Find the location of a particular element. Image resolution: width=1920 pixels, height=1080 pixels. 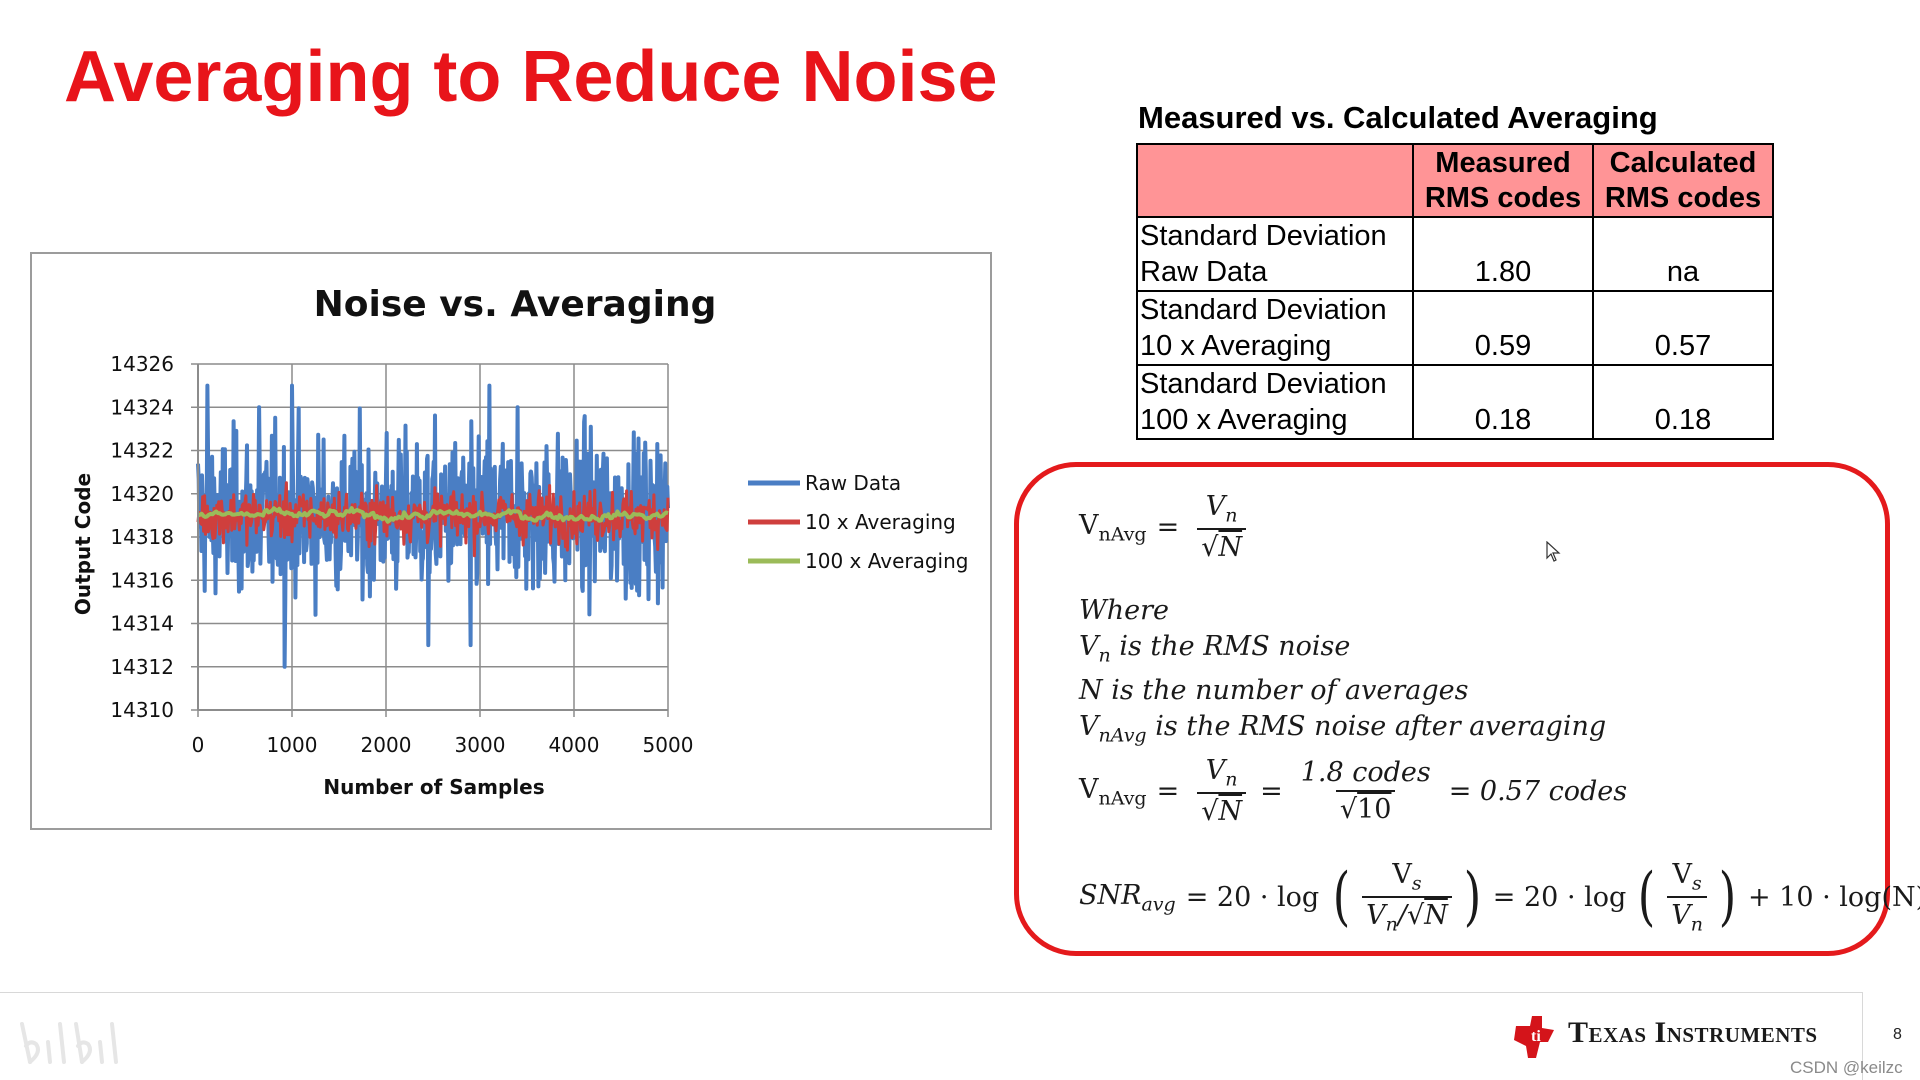

x-tick-label: 5000 is located at coordinates (668, 745).